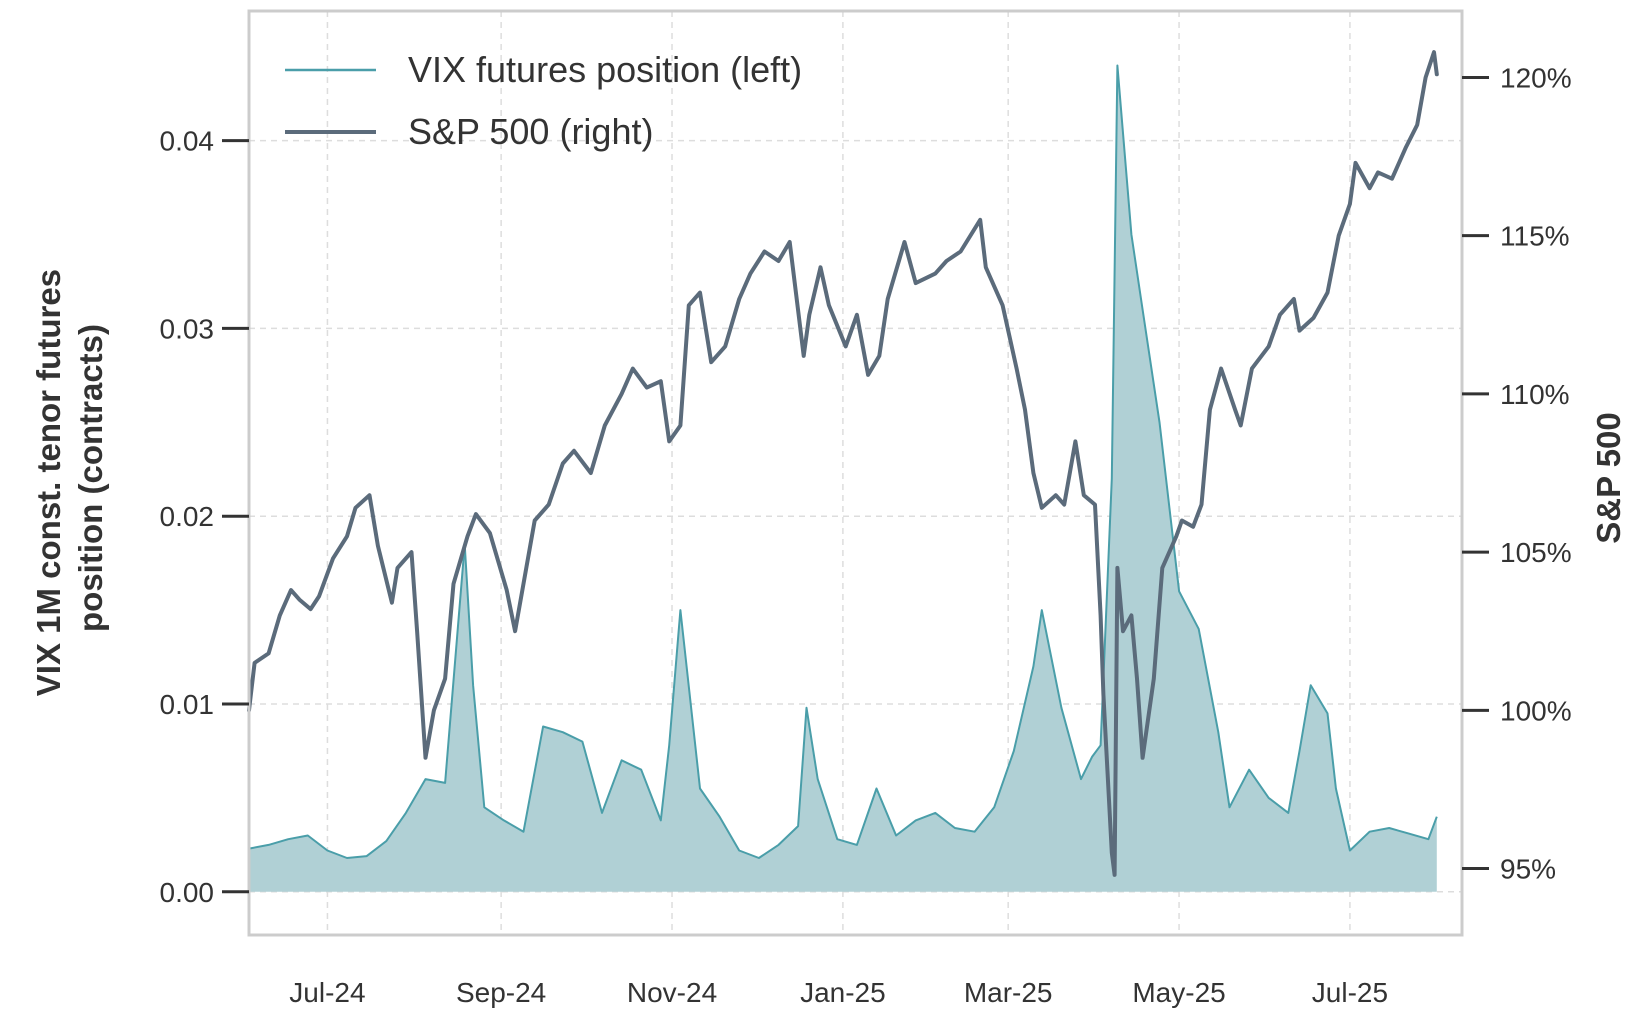  I want to click on y-left-tick-label: 0.01, so click(187, 704).